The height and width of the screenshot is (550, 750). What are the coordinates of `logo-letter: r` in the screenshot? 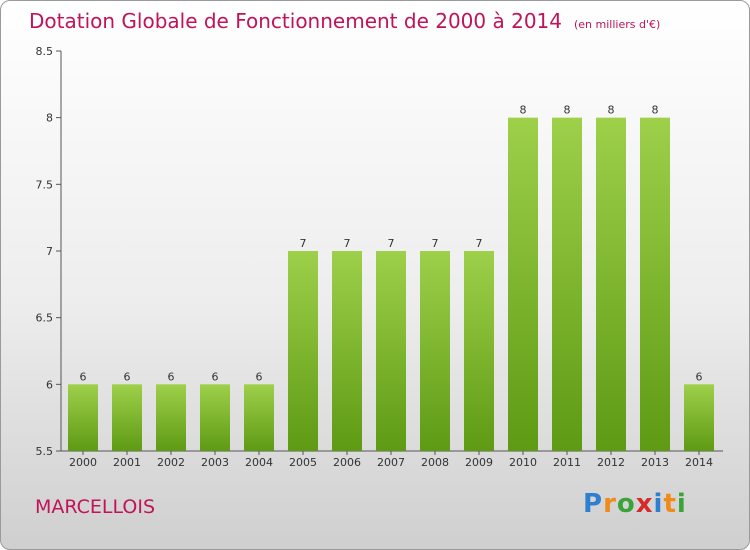 It's located at (610, 504).